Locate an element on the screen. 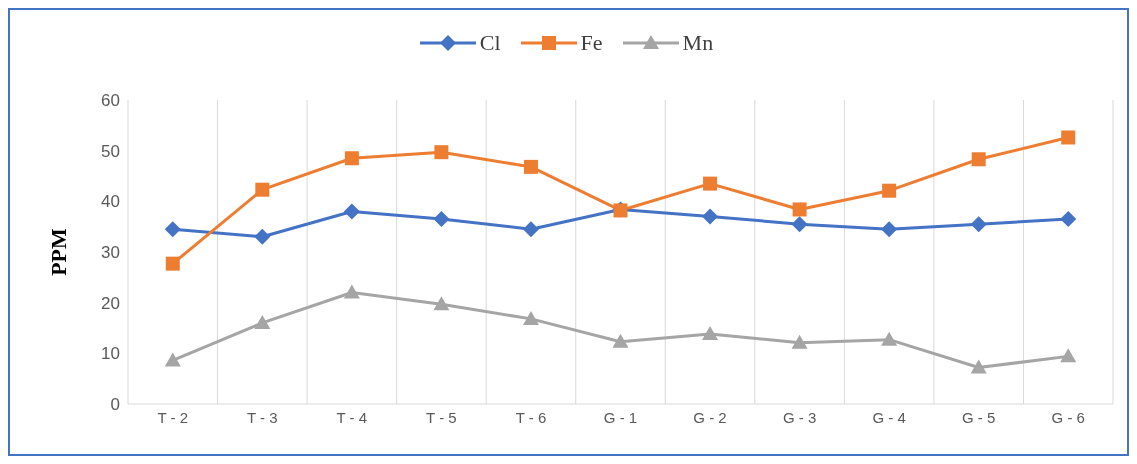  x-tick-label: G - 4 is located at coordinates (889, 417).